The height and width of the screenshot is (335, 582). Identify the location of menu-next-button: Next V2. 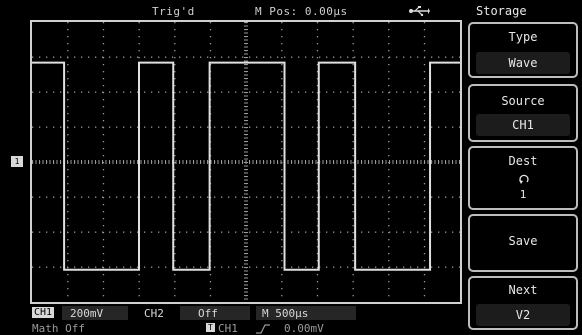
(523, 303).